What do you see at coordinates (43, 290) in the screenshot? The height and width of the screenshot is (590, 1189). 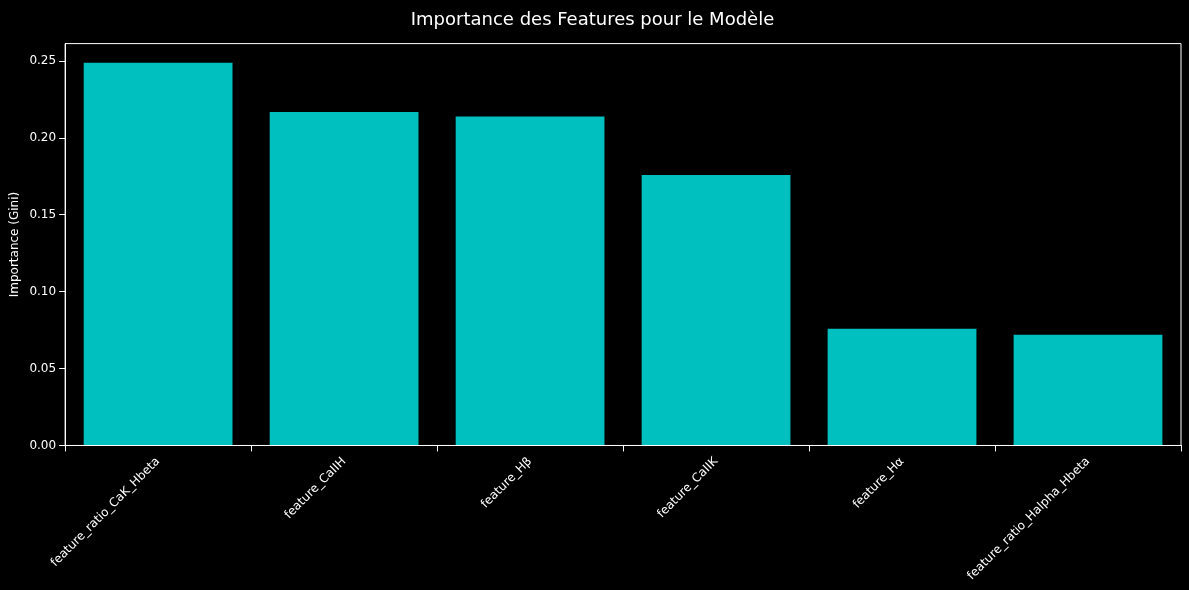 I see `y-tick-label: 0.10` at bounding box center [43, 290].